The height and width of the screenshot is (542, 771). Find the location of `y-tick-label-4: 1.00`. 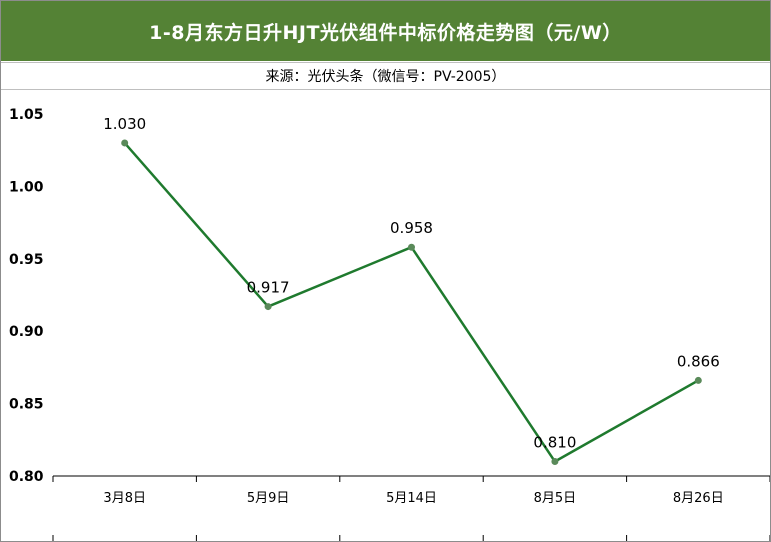

y-tick-label-4: 1.00 is located at coordinates (26, 187).